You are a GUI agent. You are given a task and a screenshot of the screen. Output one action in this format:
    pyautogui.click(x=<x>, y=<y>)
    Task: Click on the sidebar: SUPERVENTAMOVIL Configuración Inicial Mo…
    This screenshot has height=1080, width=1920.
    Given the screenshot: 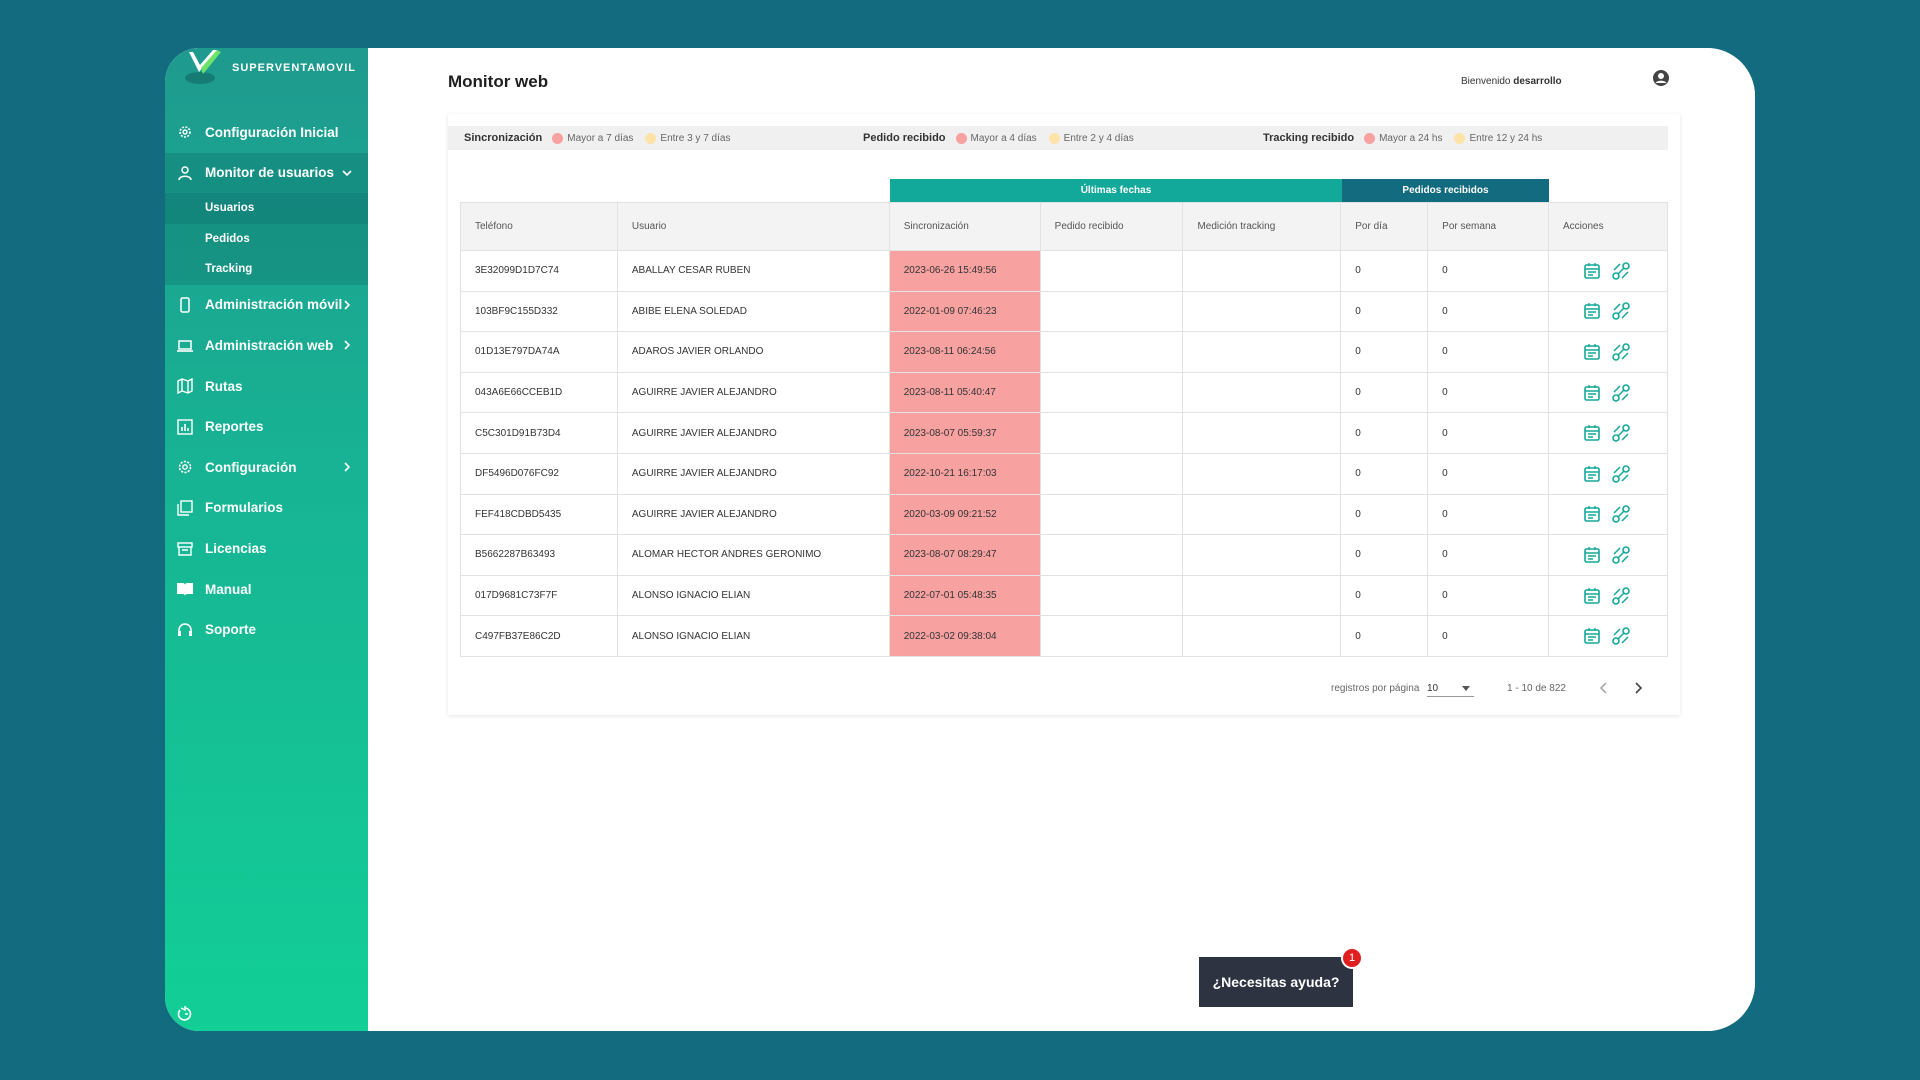 What is the action you would take?
    pyautogui.click(x=266, y=539)
    